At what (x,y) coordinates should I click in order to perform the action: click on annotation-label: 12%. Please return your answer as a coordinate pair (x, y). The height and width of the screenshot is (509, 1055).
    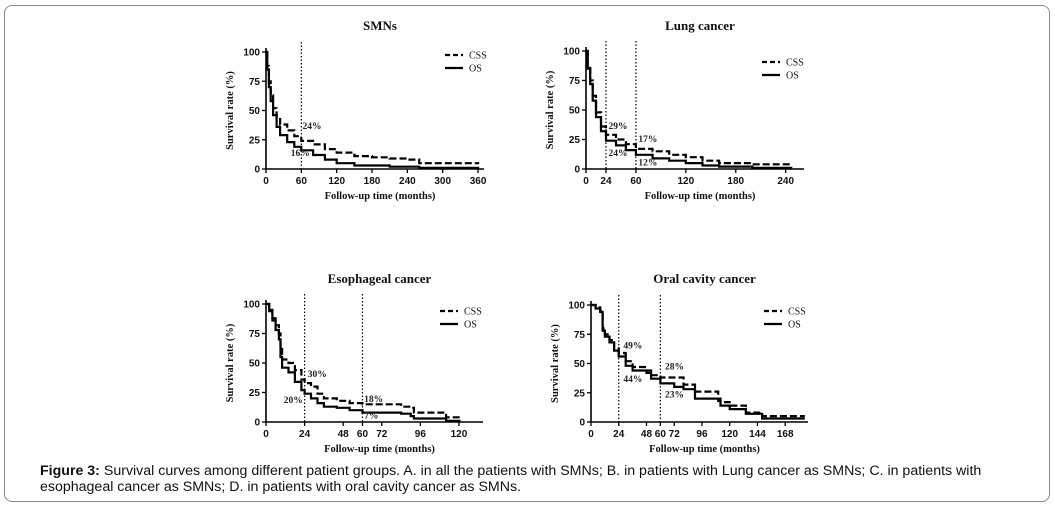
    Looking at the image, I should click on (647, 163).